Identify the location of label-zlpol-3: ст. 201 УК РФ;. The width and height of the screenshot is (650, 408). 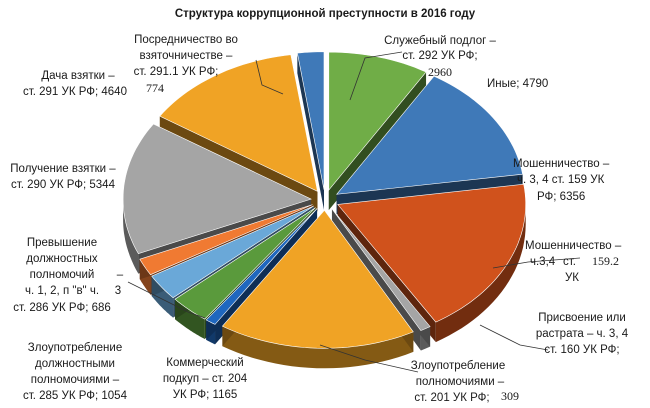
(451, 398).